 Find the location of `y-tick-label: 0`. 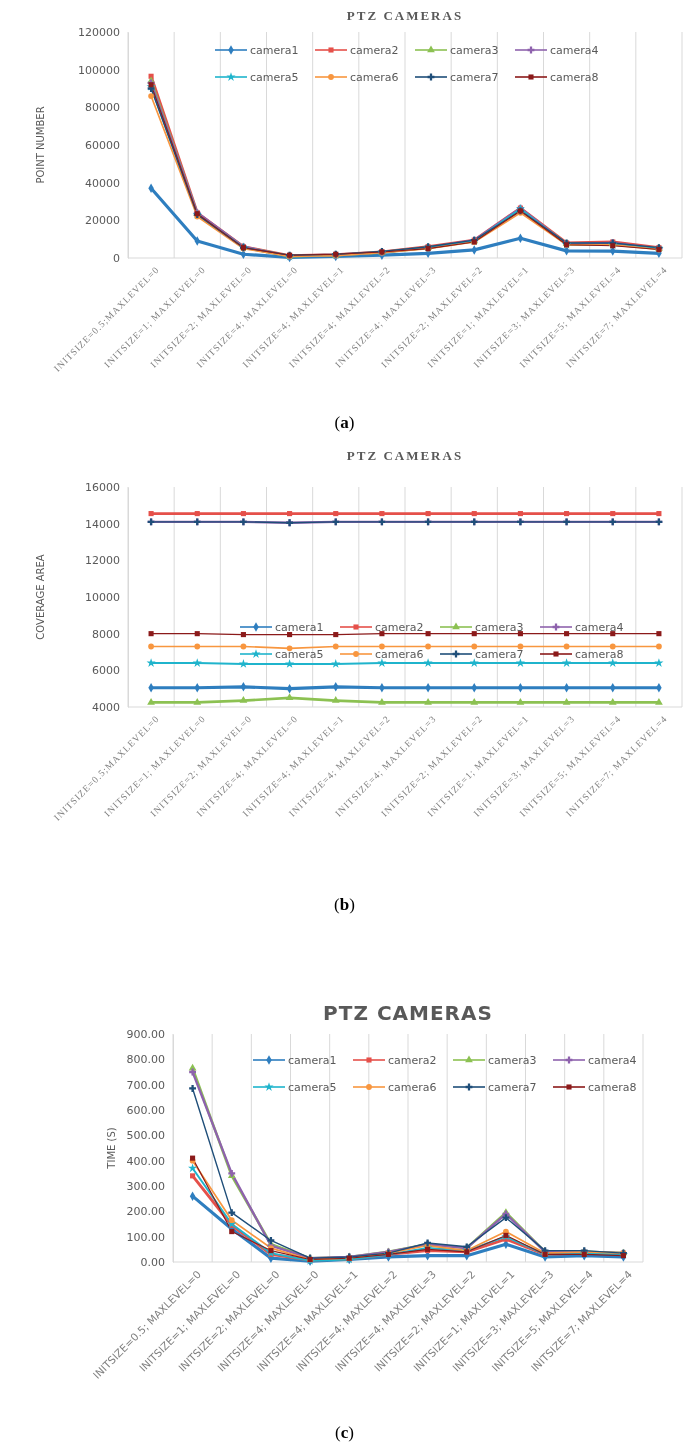

y-tick-label: 0 is located at coordinates (116, 259).